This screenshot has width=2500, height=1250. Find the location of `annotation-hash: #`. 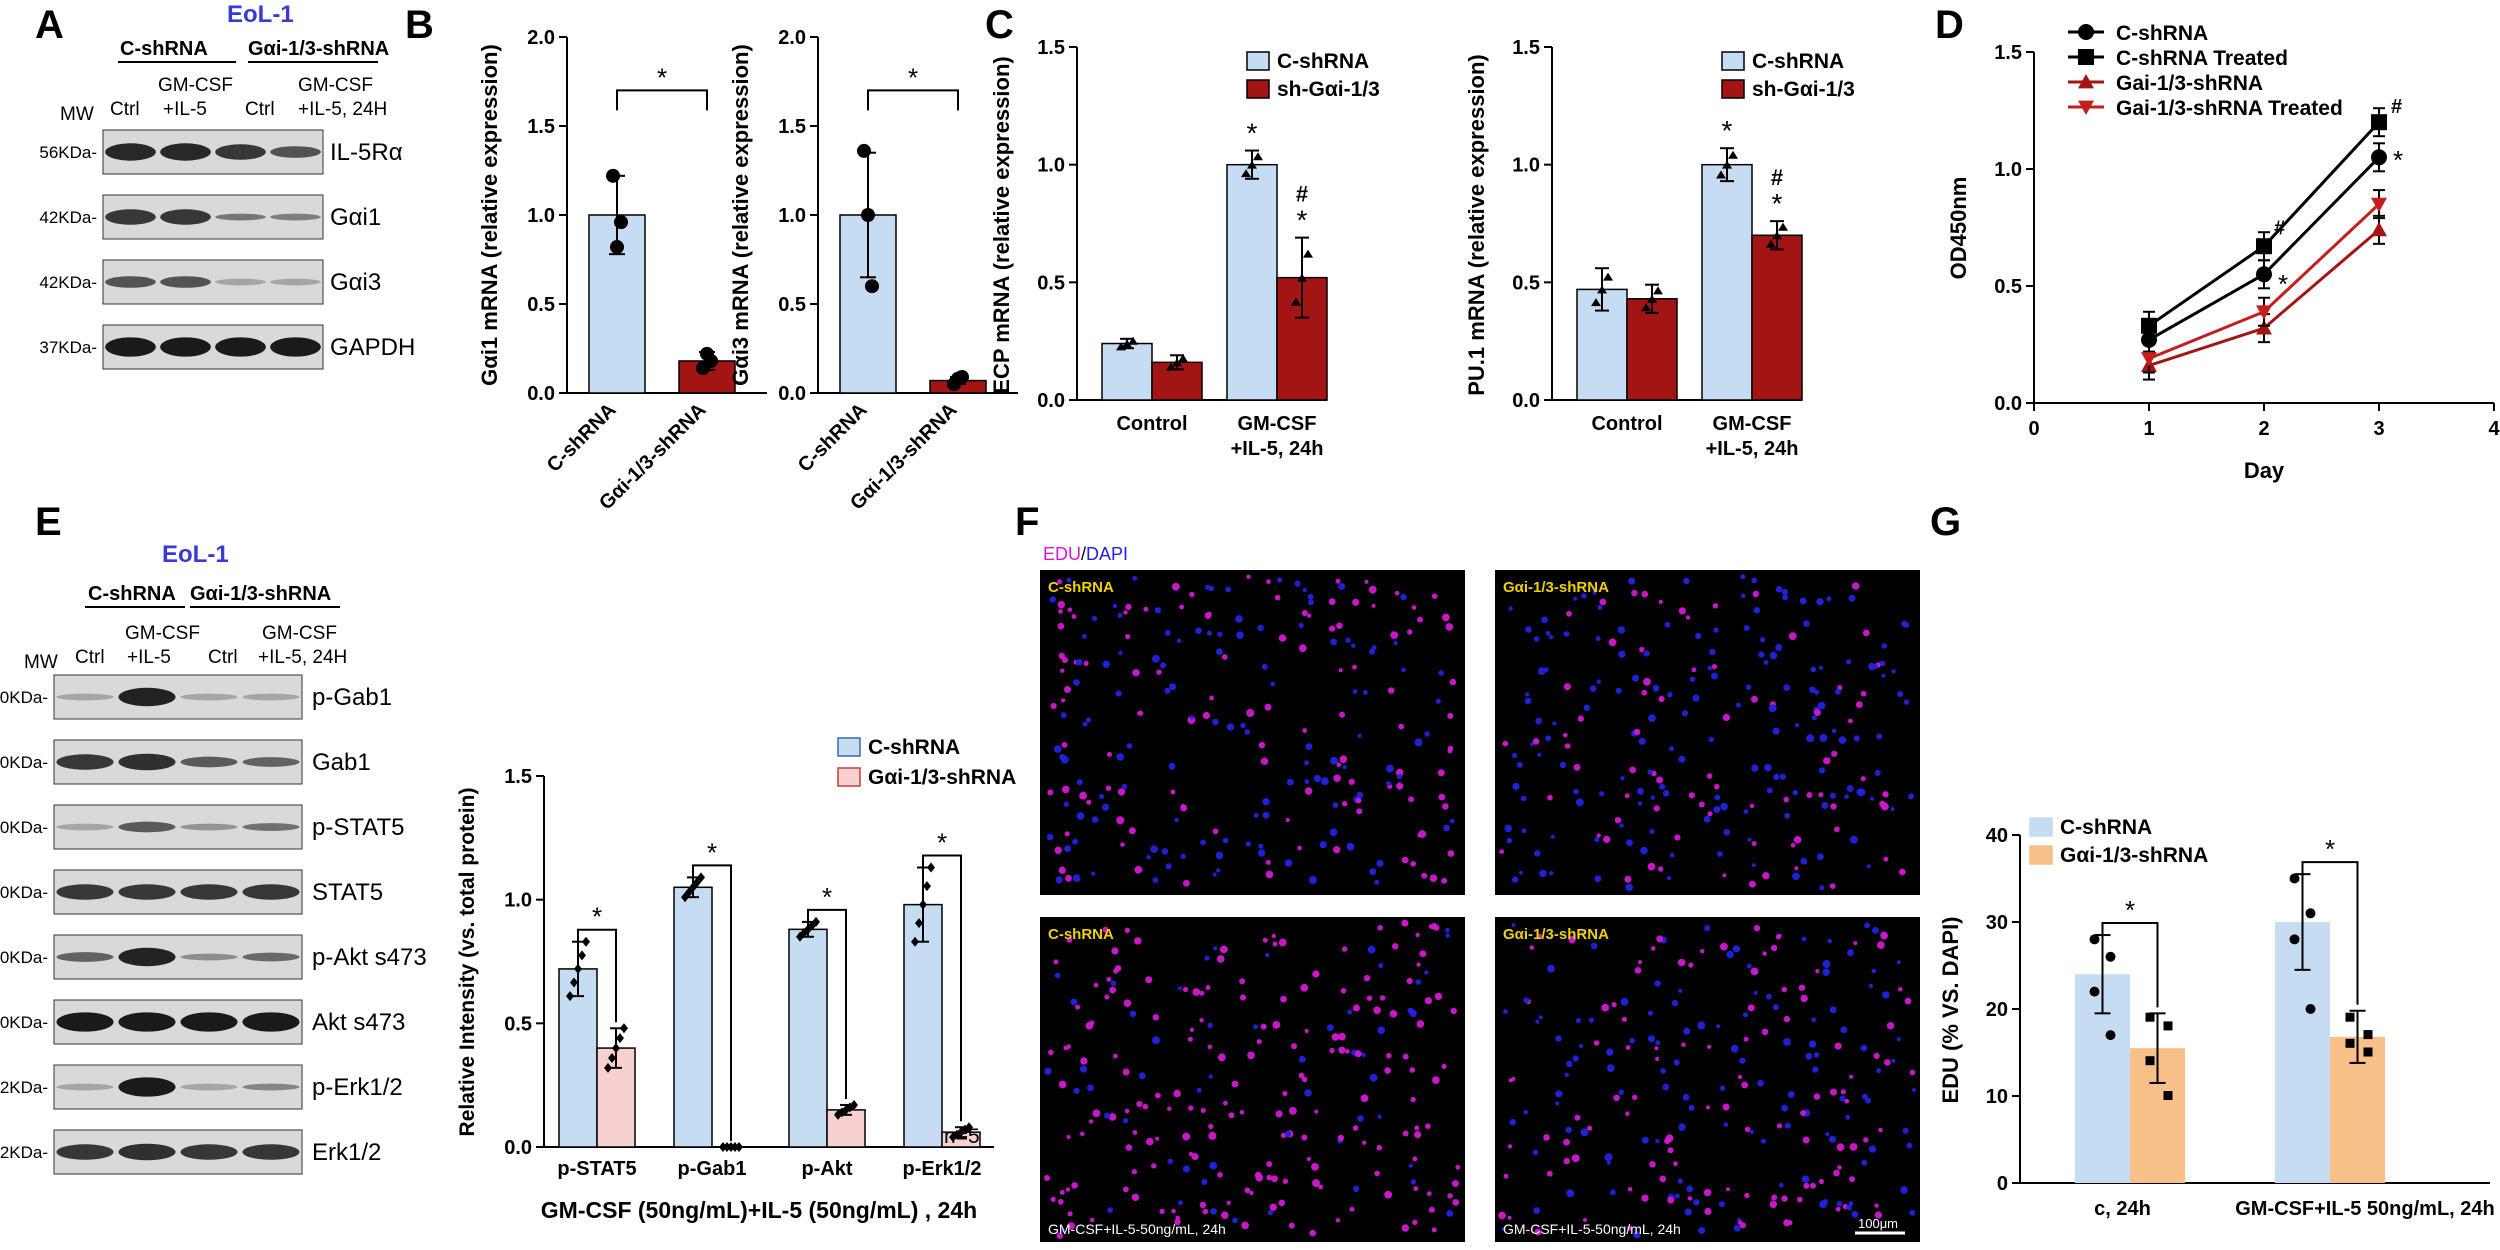

annotation-hash: # is located at coordinates (2396, 107).